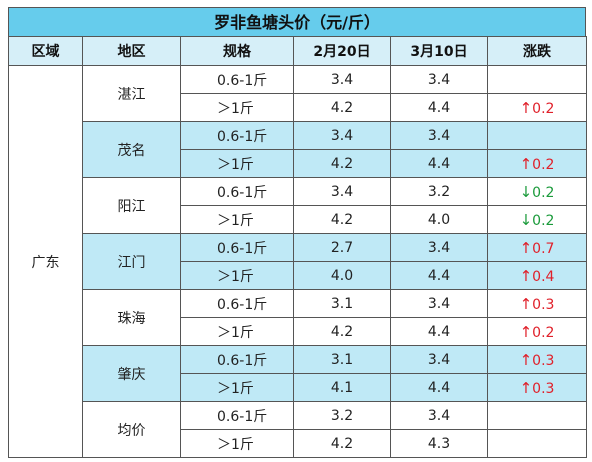  Describe the element at coordinates (297, 21) in the screenshot. I see `table-title: 罗非鱼塘头价（元/斤）` at that location.